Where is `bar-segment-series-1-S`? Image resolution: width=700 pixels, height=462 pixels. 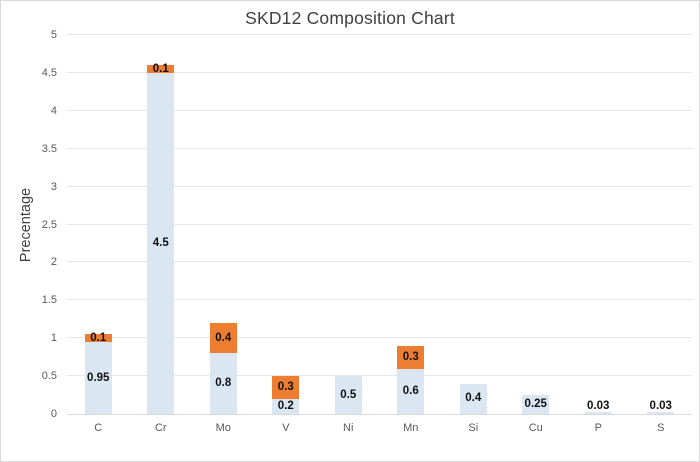
bar-segment-series-1-S is located at coordinates (661, 412).